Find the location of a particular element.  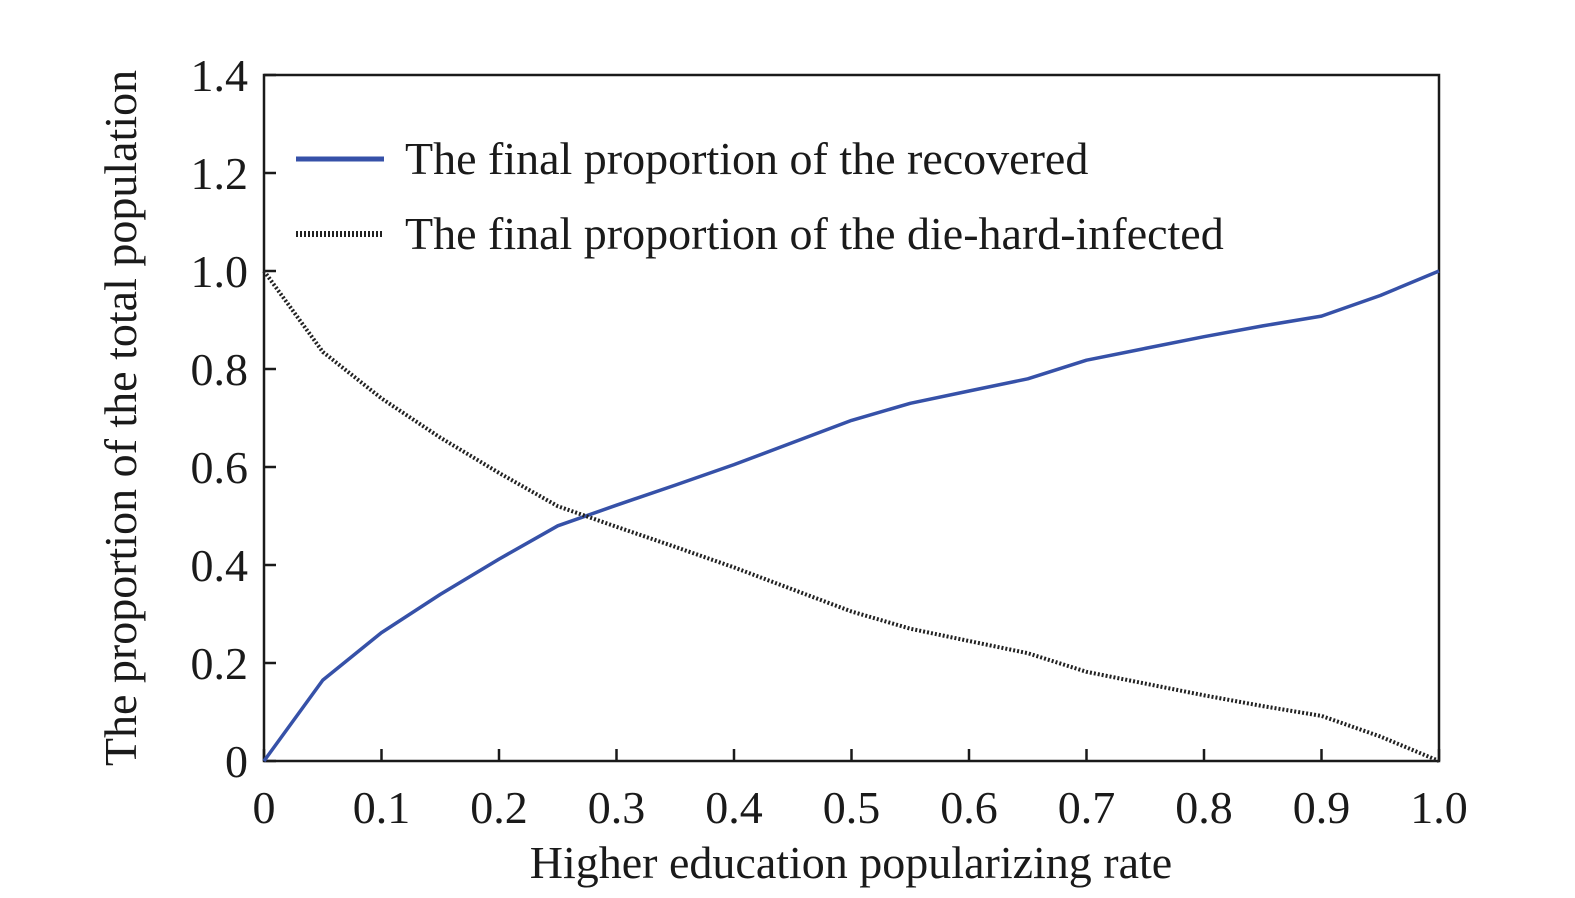

x-tick-label: 0.1 is located at coordinates (382, 807).